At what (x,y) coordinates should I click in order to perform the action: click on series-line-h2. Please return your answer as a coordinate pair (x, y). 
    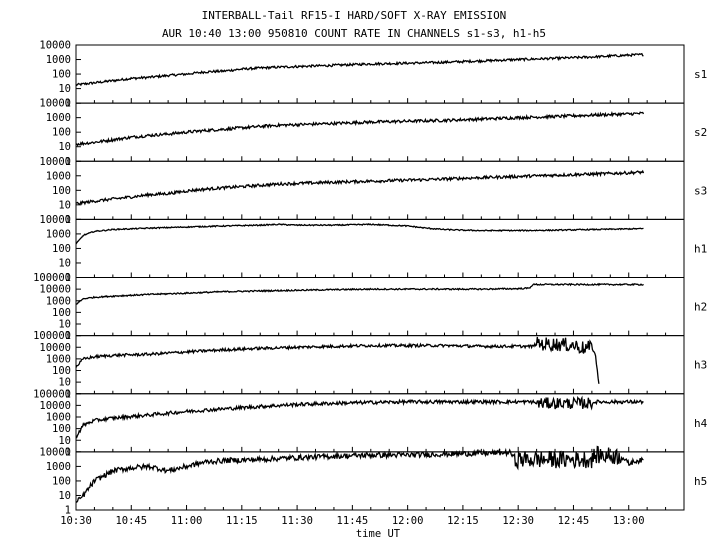
    Looking at the image, I should click on (359, 293).